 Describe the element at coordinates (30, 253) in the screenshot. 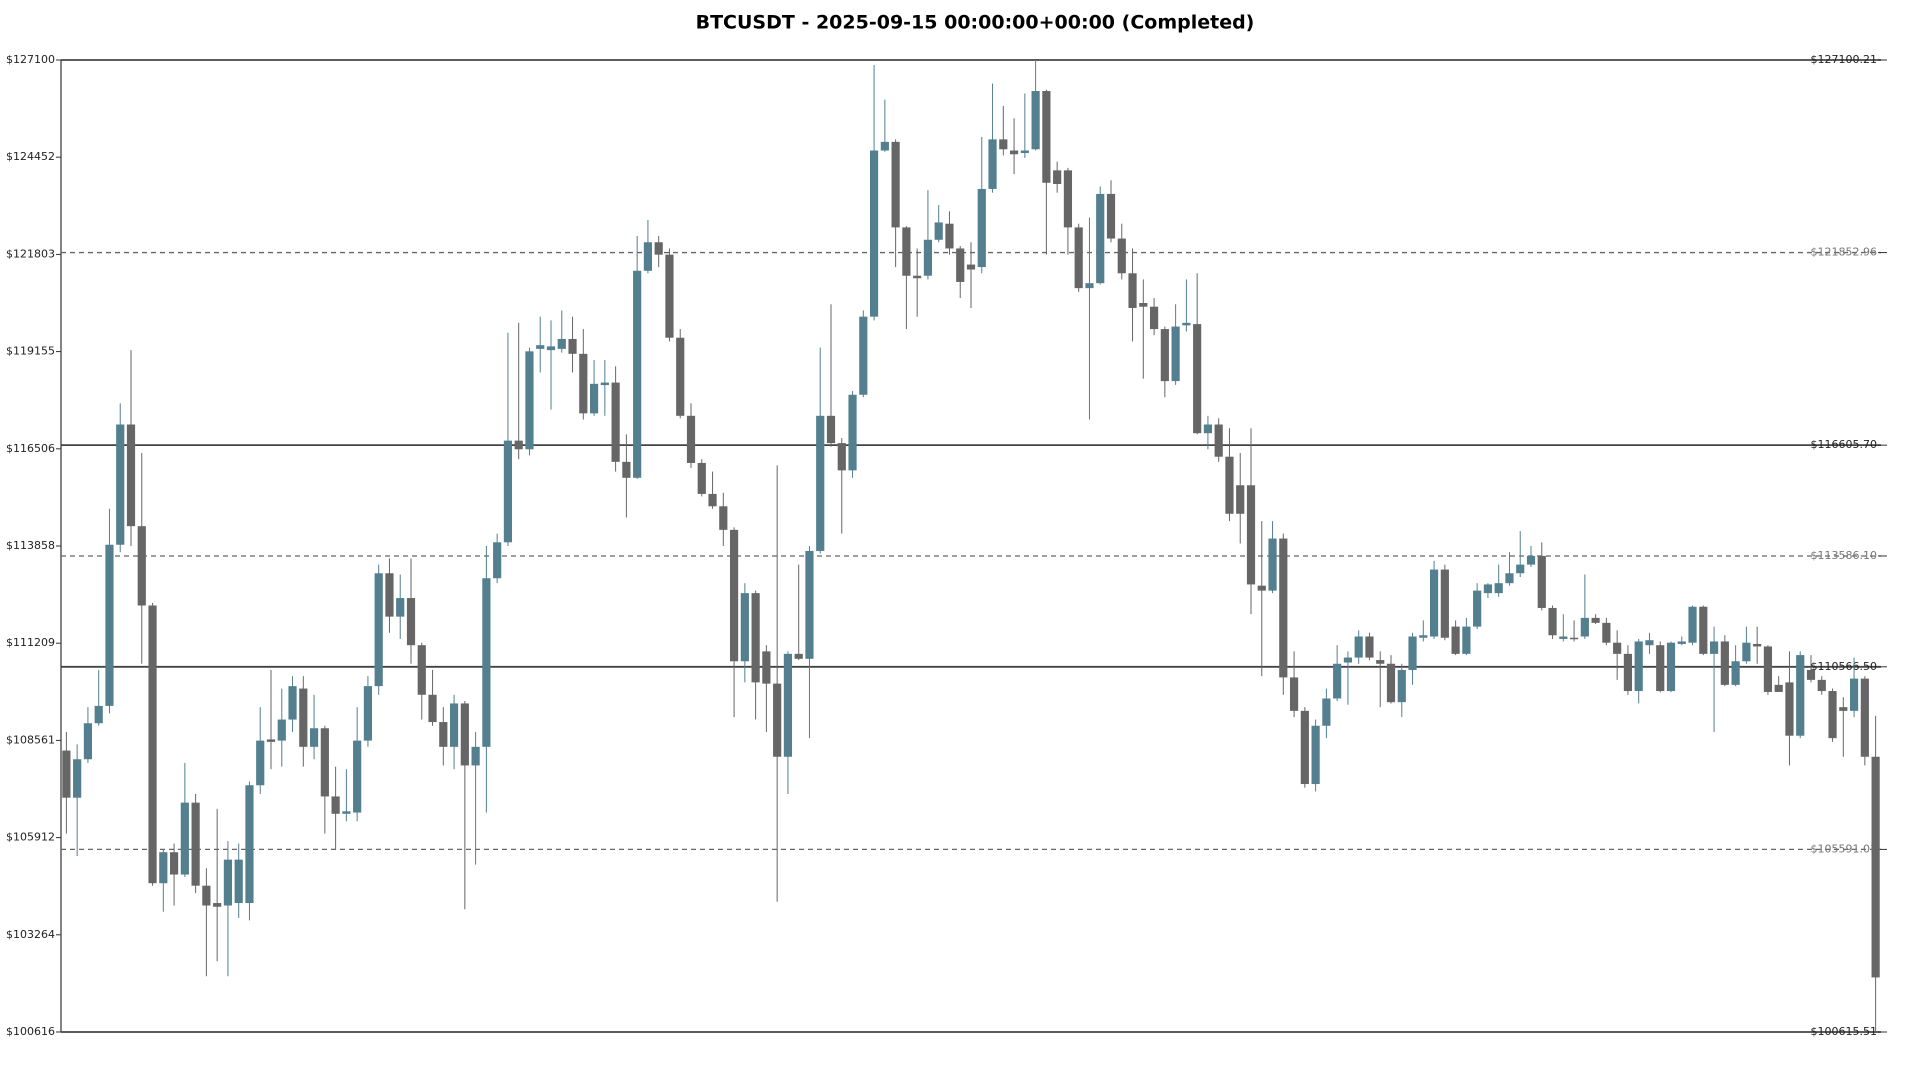

I see `y-tick-label: $121803` at that location.